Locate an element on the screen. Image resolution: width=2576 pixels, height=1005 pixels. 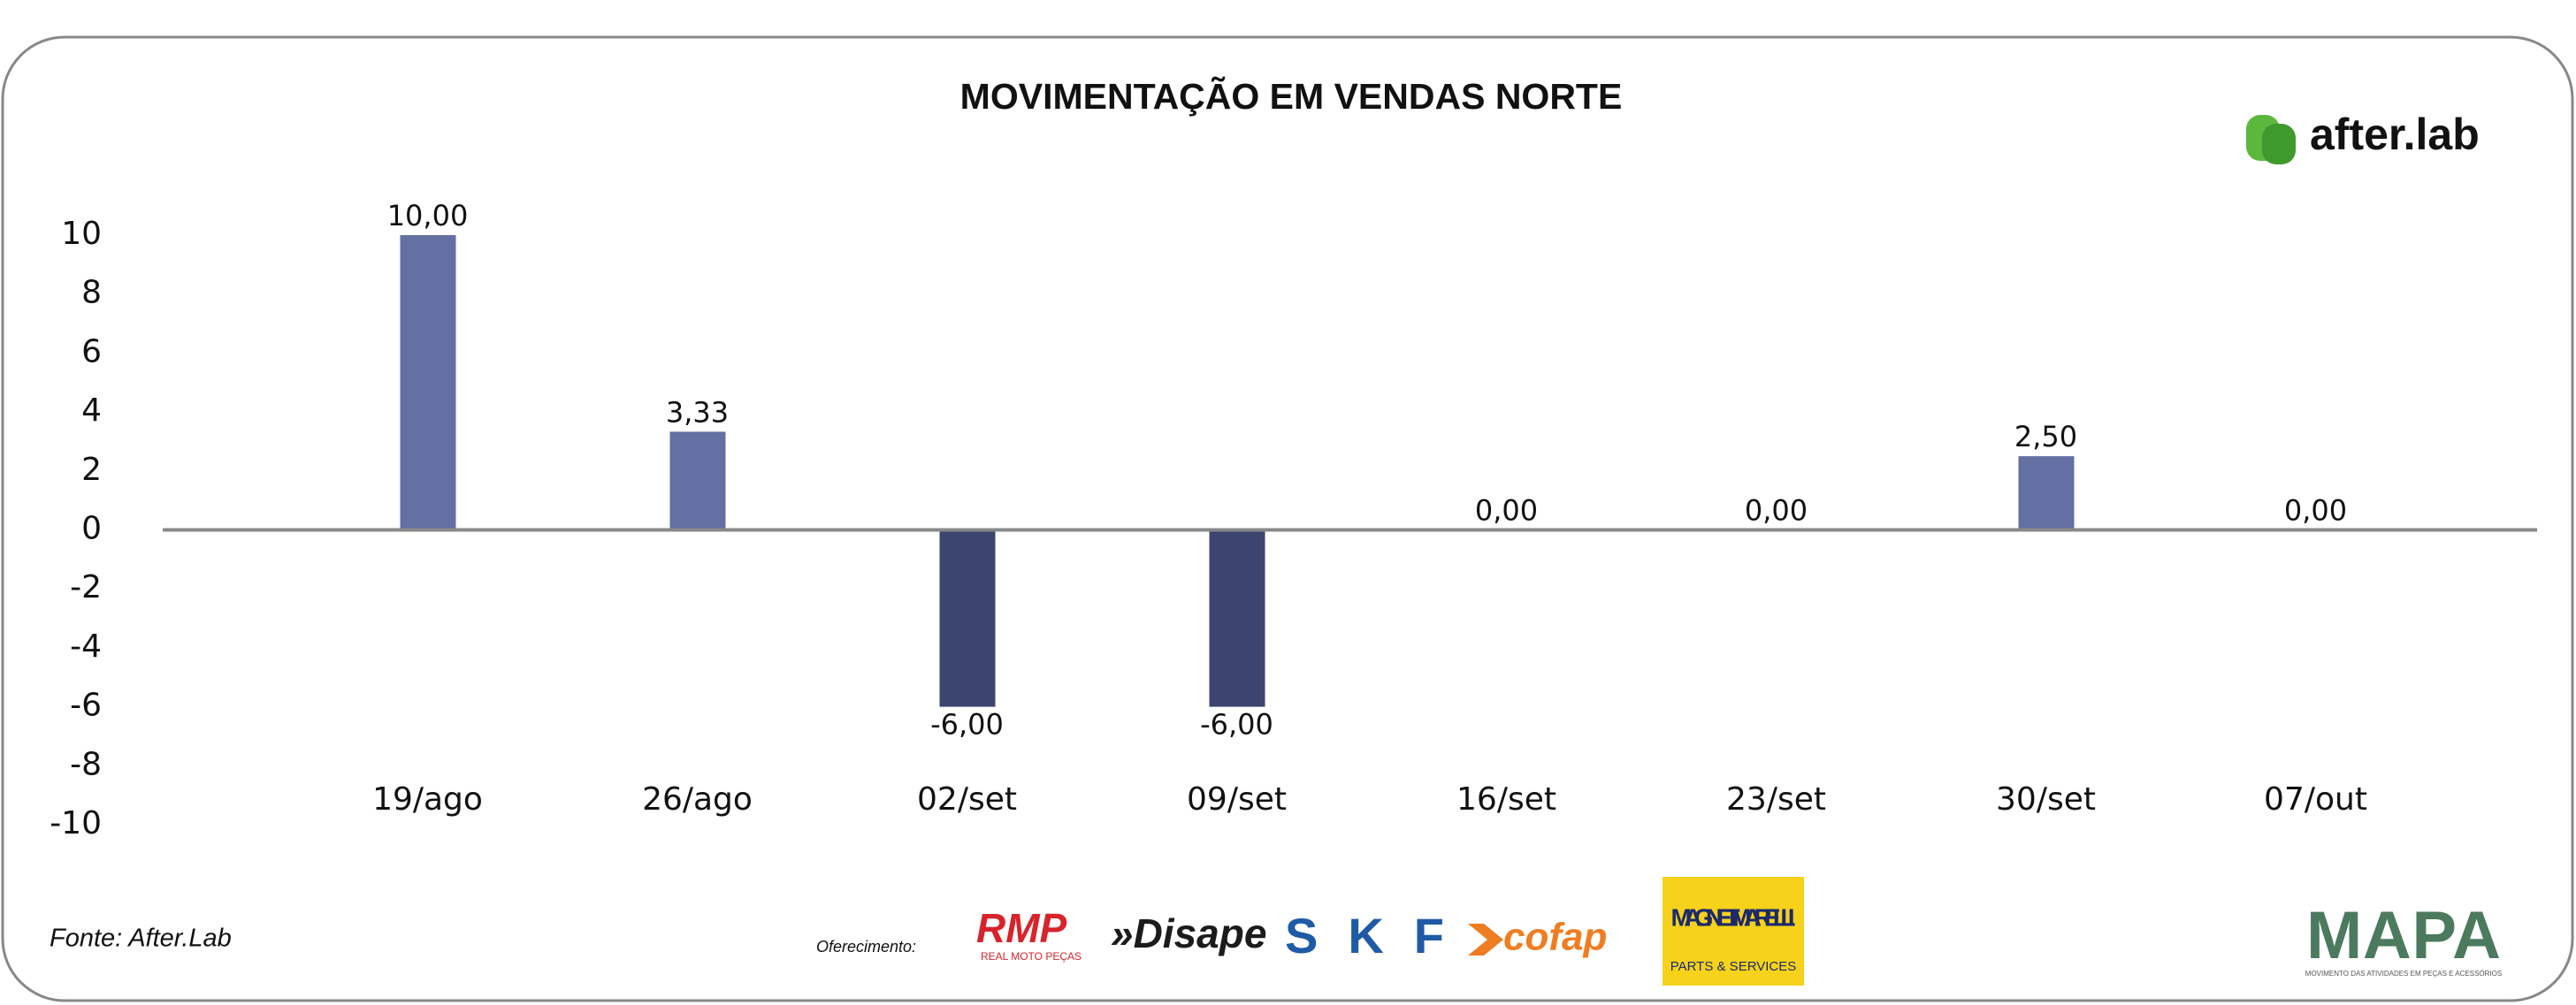
brand-logo: after.lab is located at coordinates (2363, 137).